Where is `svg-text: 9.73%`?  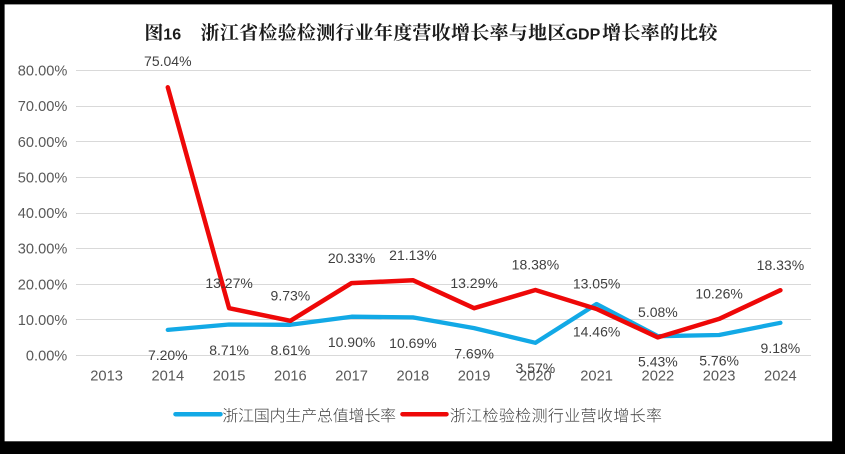 svg-text: 9.73% is located at coordinates (291, 296).